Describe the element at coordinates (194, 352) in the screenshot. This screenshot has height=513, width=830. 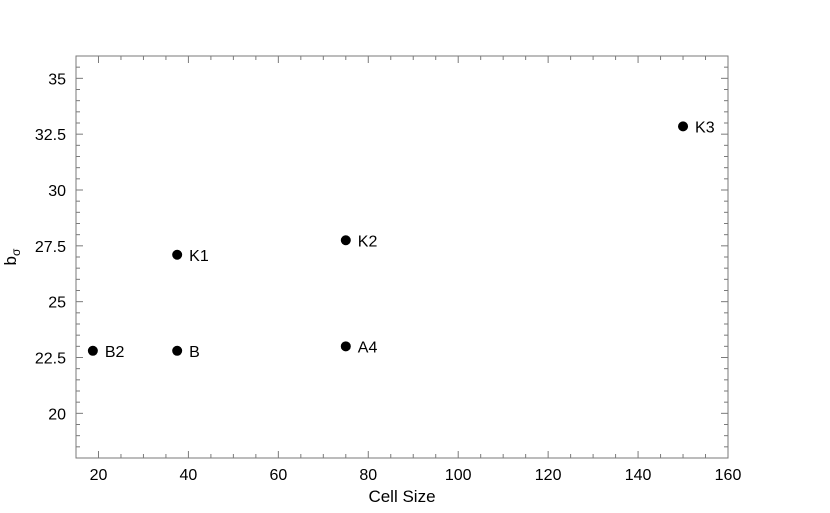
I see `point-label-b: B` at that location.